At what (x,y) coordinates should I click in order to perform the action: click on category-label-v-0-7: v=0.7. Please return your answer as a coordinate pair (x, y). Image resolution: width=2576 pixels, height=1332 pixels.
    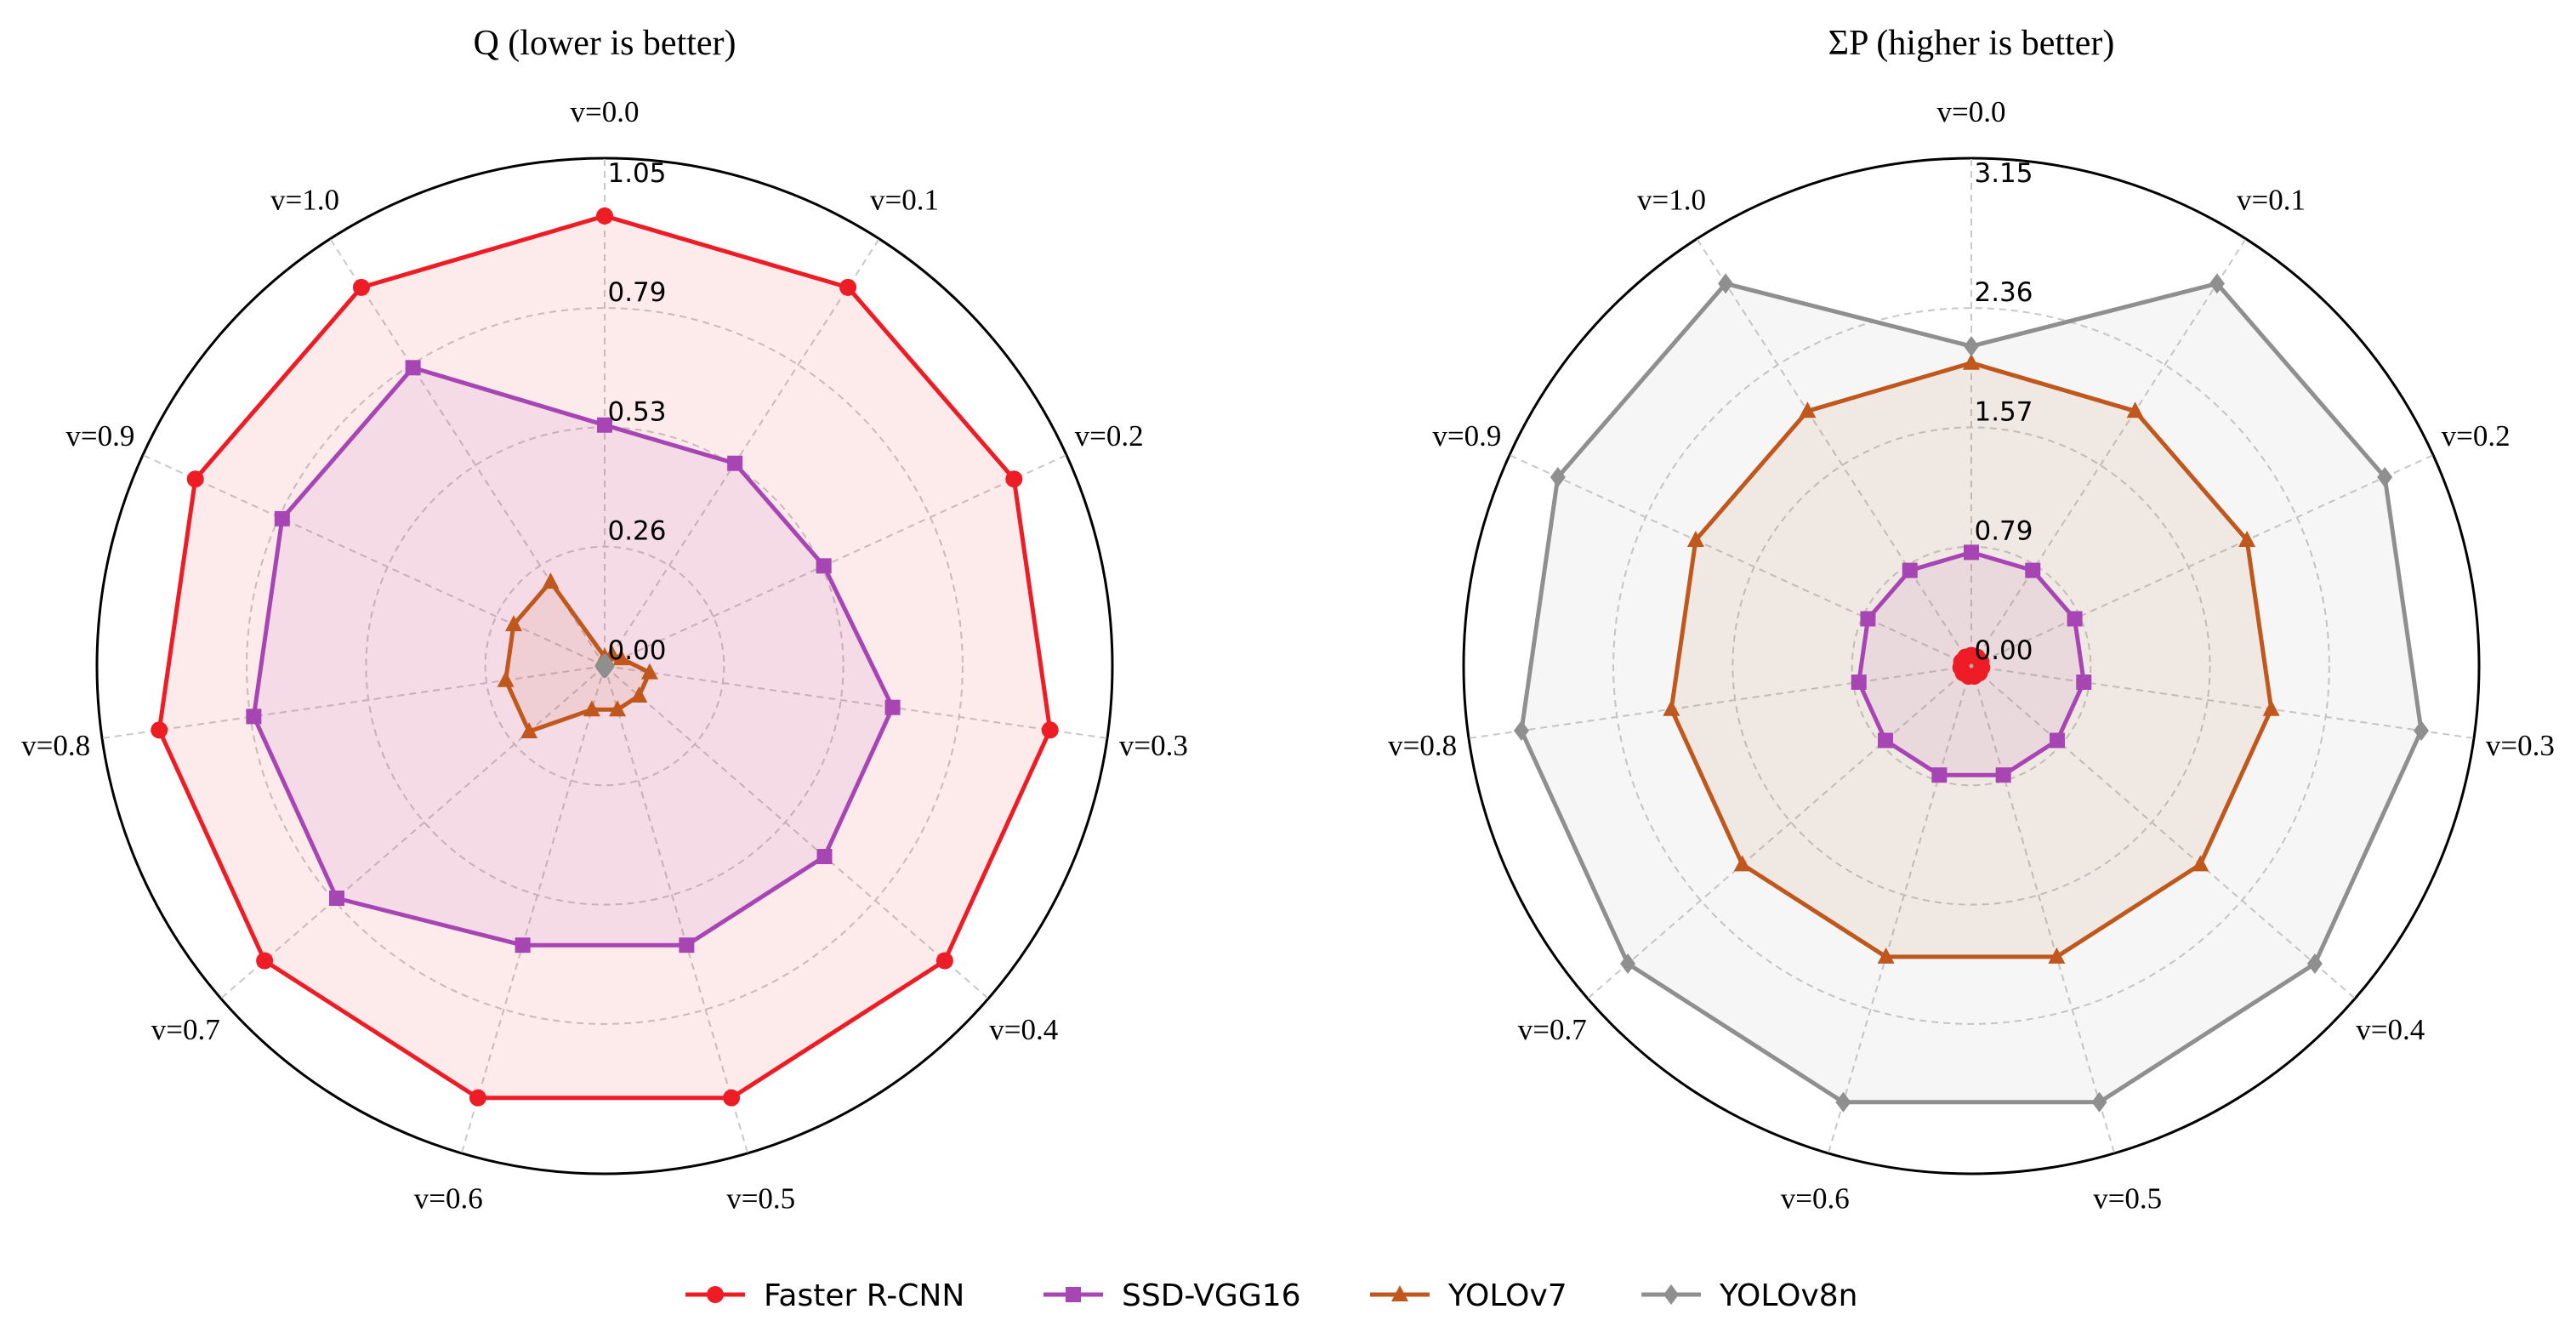
    Looking at the image, I should click on (1552, 1029).